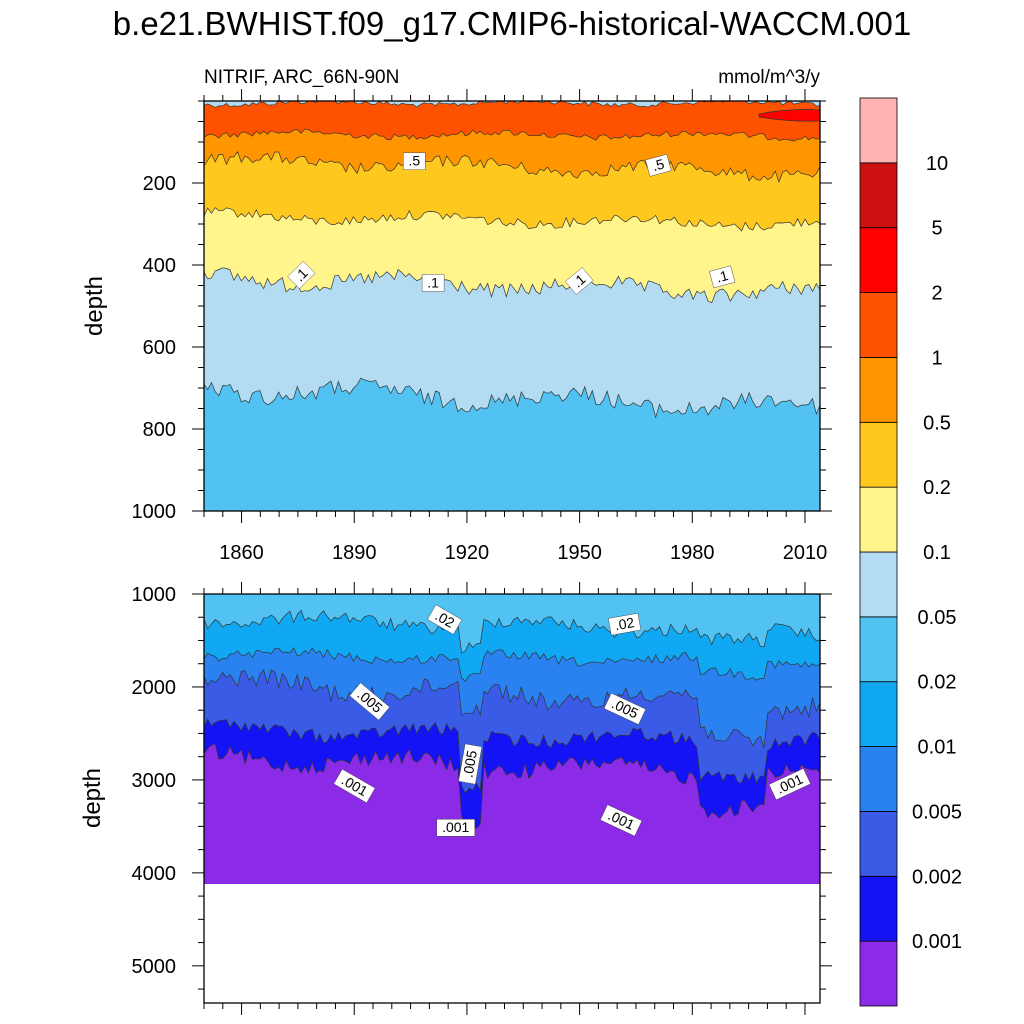 Image resolution: width=1024 pixels, height=1024 pixels. What do you see at coordinates (937, 553) in the screenshot?
I see `colorbar-label: 0.1` at bounding box center [937, 553].